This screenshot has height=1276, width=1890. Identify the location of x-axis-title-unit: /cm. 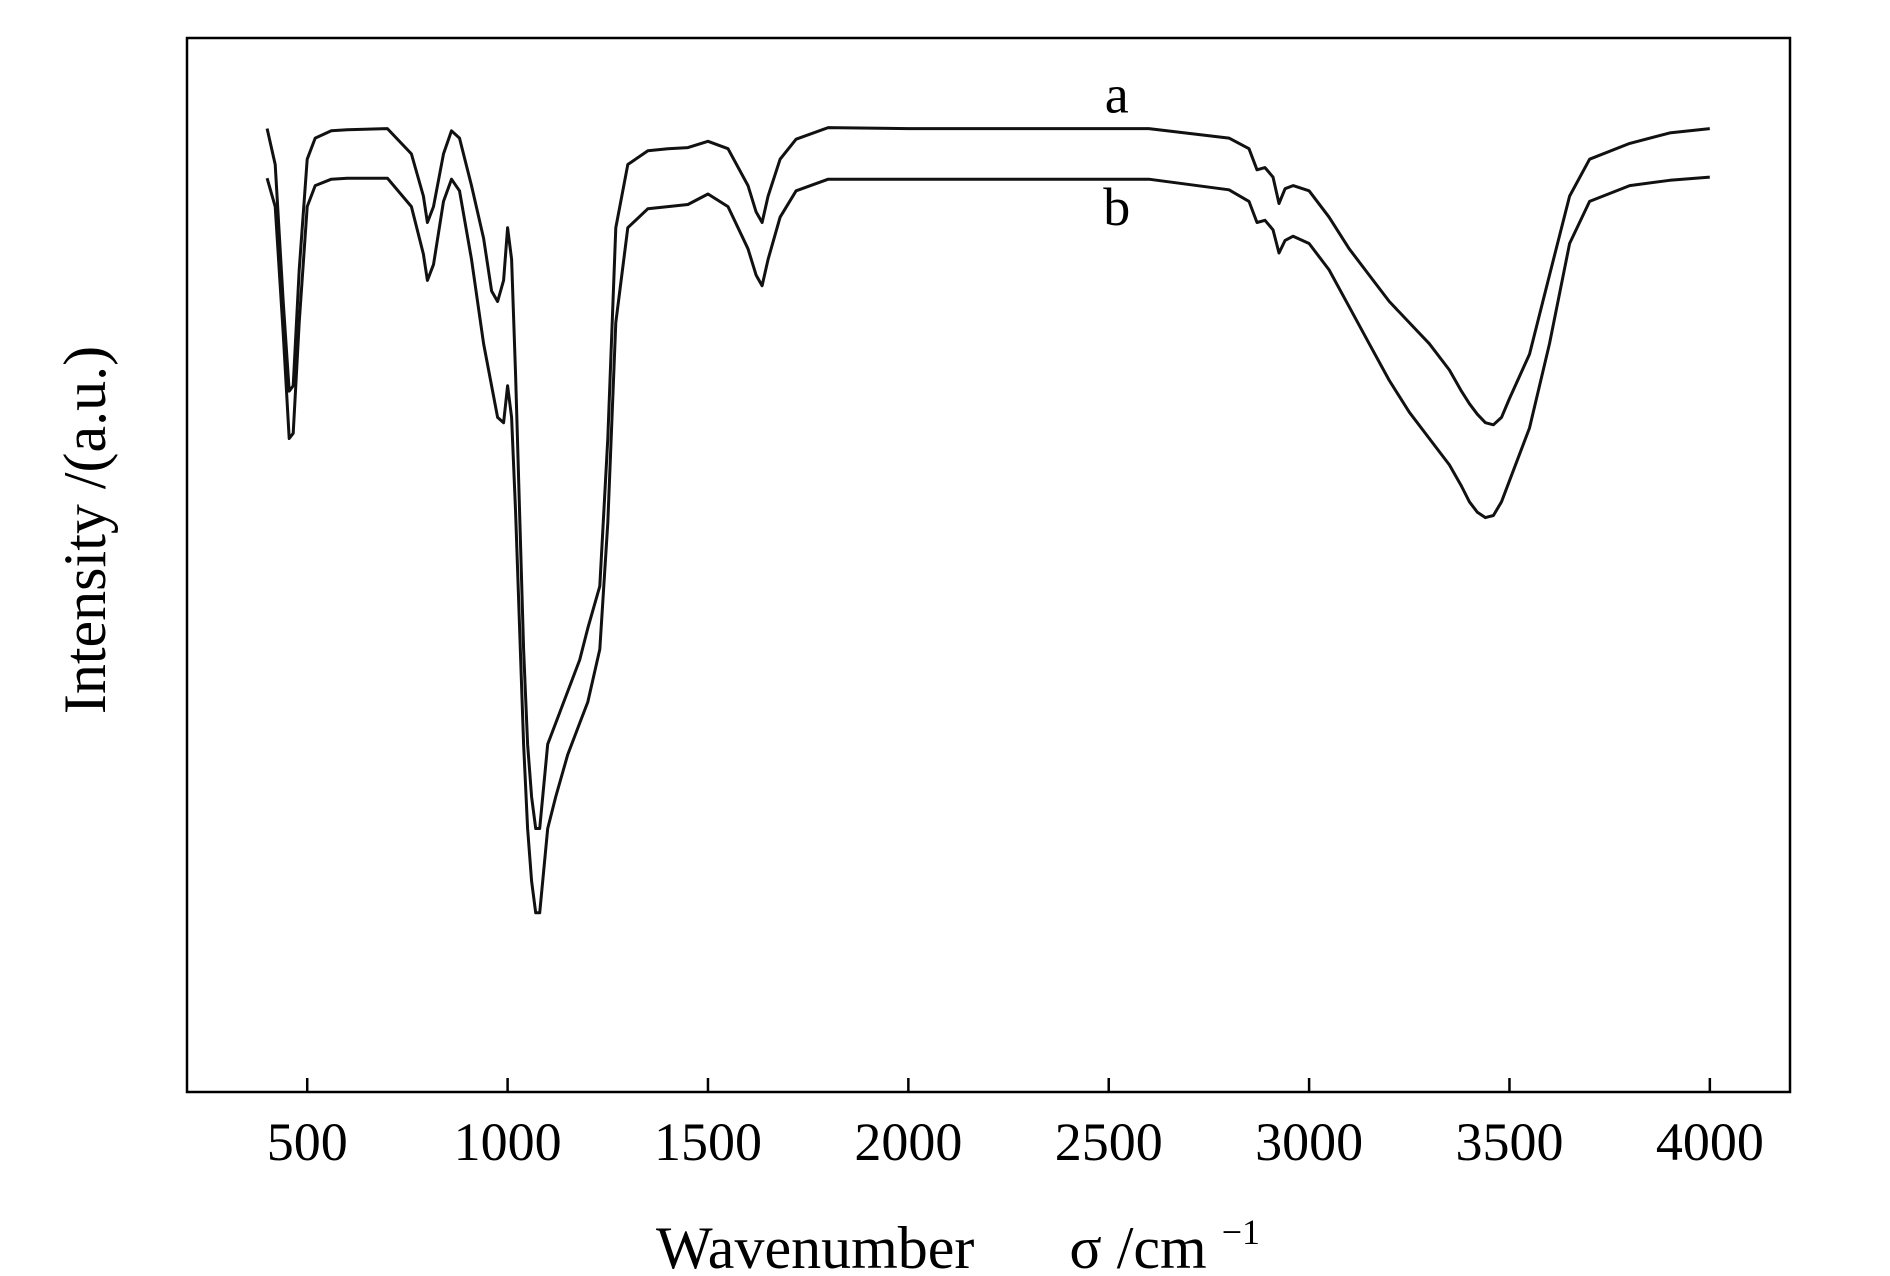
(1162, 1245).